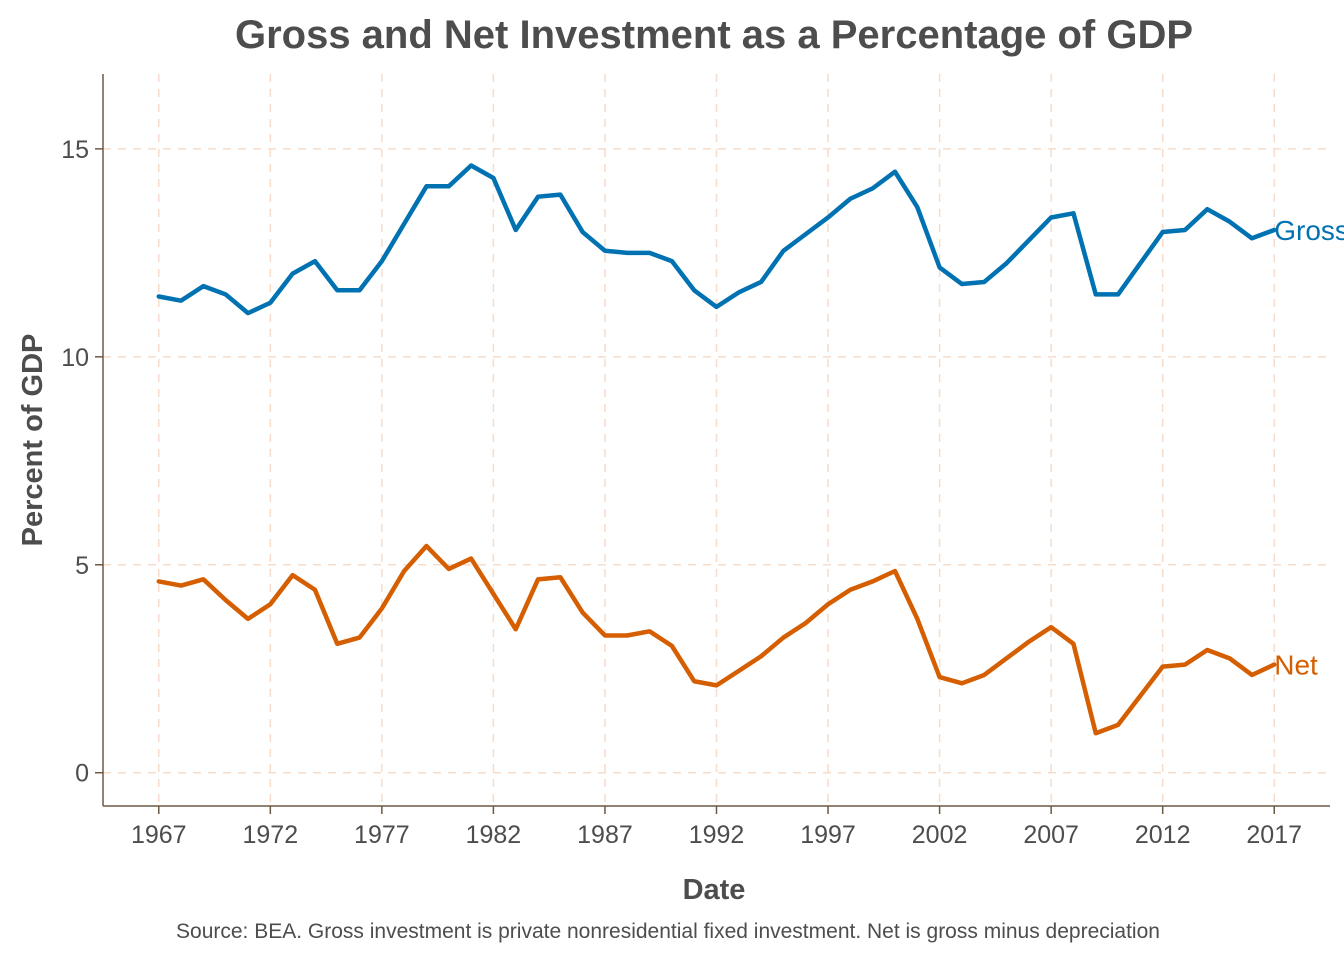  I want to click on x-axis-title: Date, so click(714, 890).